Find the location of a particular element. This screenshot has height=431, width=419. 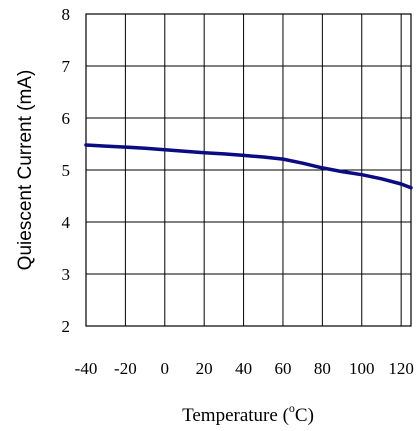

y-tick-label: 7 is located at coordinates (66, 66).